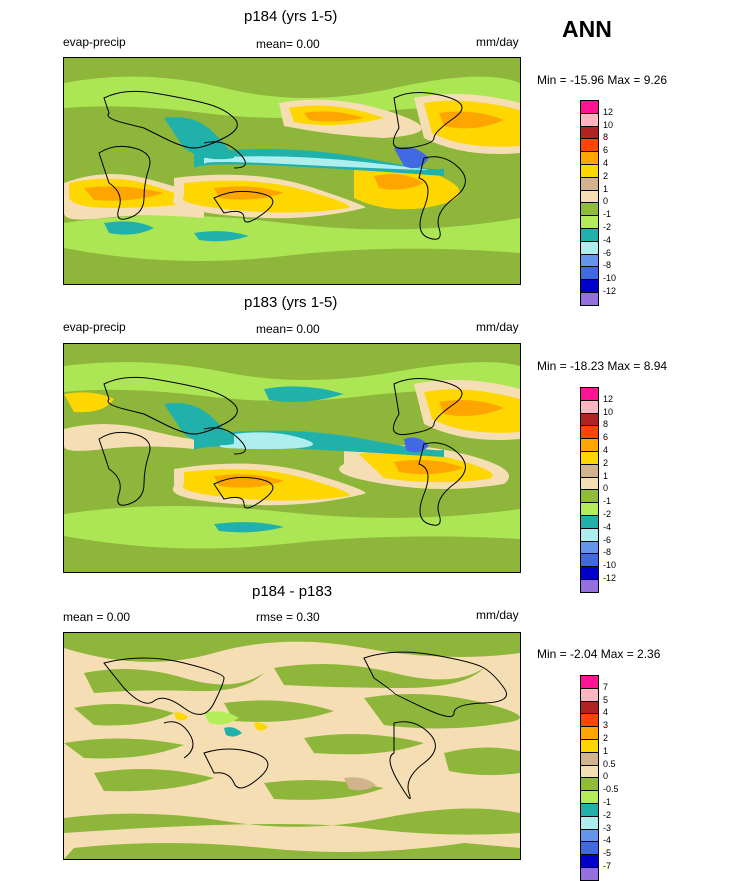 The image size is (732, 881). What do you see at coordinates (497, 615) in the screenshot?
I see `panel3-units-label: mm/day` at bounding box center [497, 615].